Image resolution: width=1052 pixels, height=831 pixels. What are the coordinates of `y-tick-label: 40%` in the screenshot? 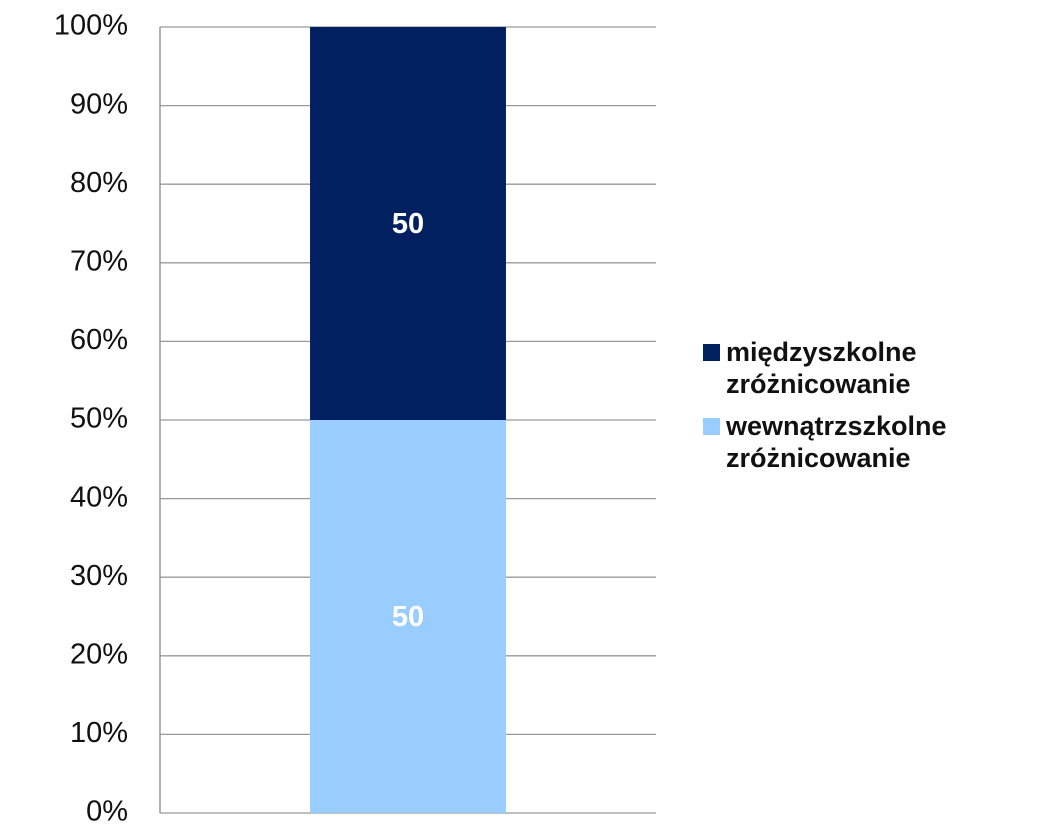 It's located at (99, 497).